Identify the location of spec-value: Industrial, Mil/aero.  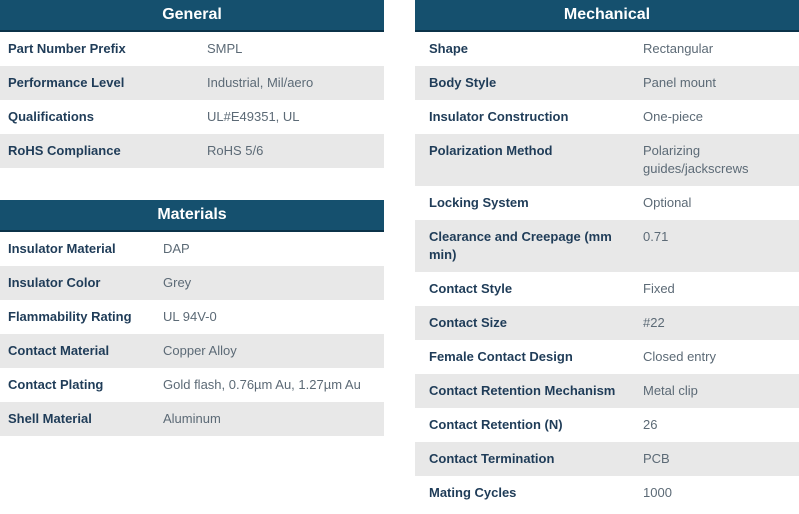
(260, 82).